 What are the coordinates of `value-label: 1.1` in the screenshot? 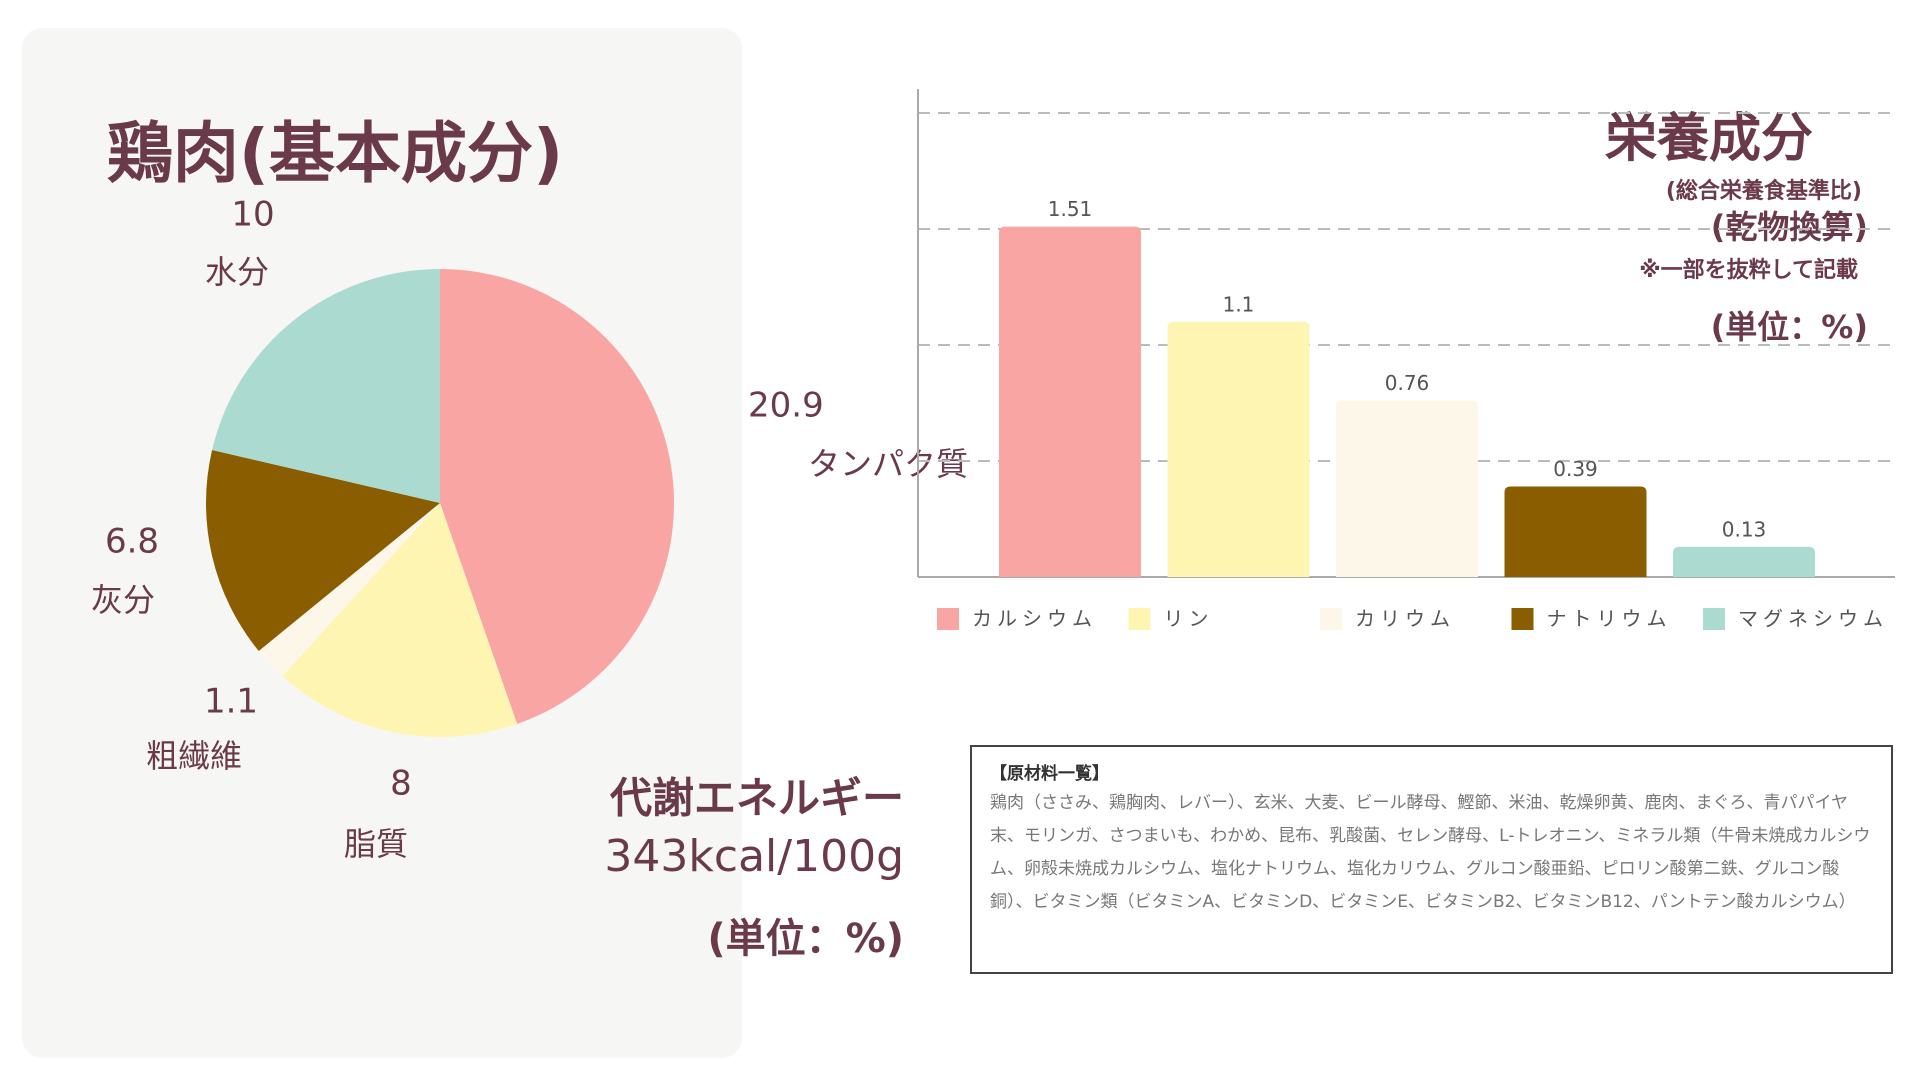 It's located at (1239, 304).